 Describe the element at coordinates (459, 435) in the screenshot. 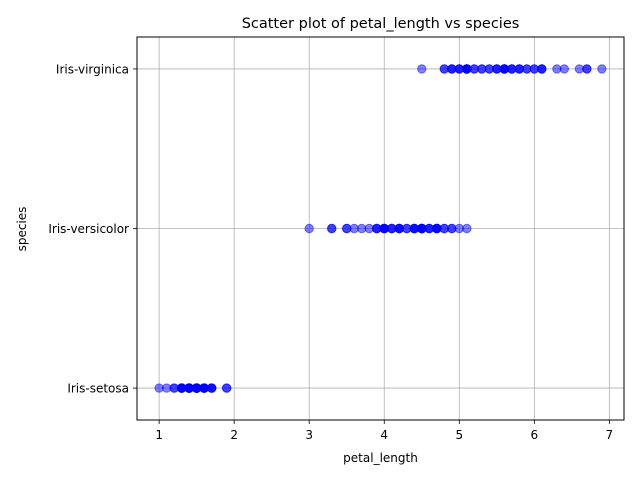

I see `x-tick-label: 5` at that location.